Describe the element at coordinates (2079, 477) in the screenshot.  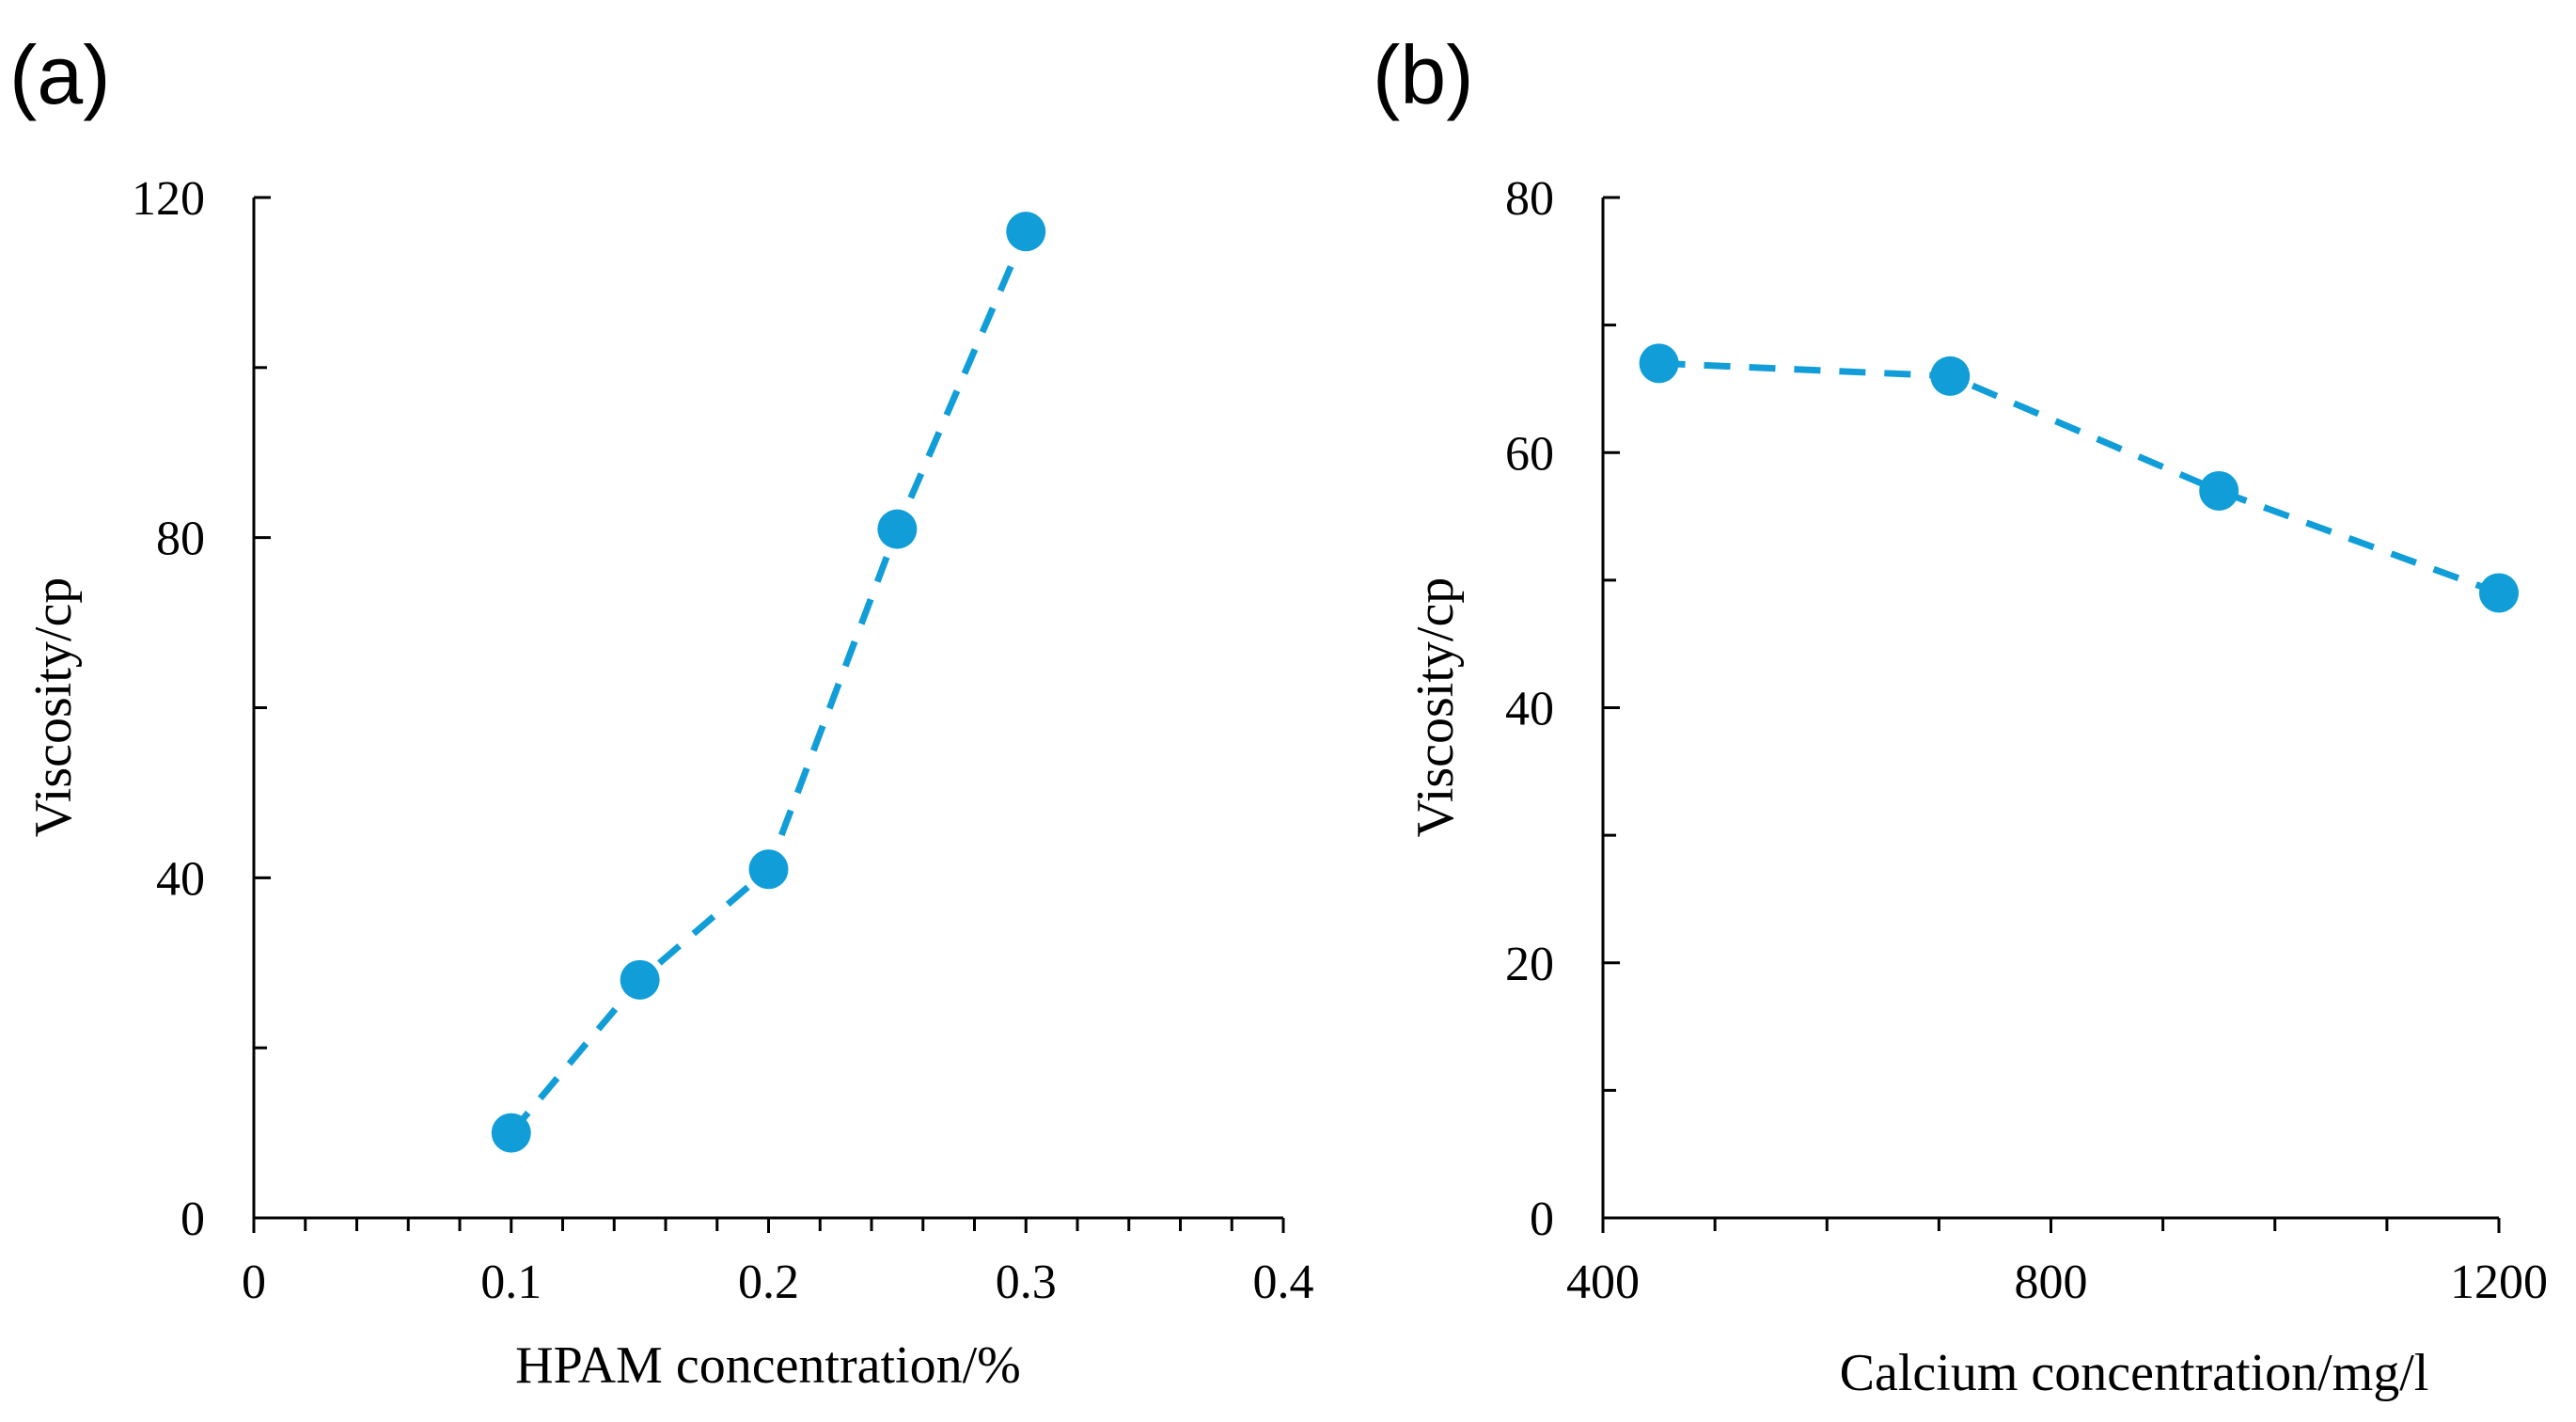
I see `series-line` at that location.